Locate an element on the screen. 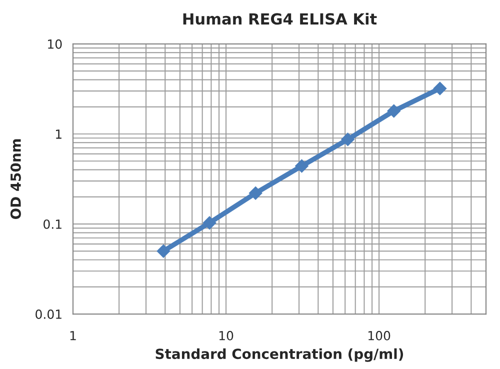  x-axis-title: Standard Concentration (pg/ml) is located at coordinates (280, 355).